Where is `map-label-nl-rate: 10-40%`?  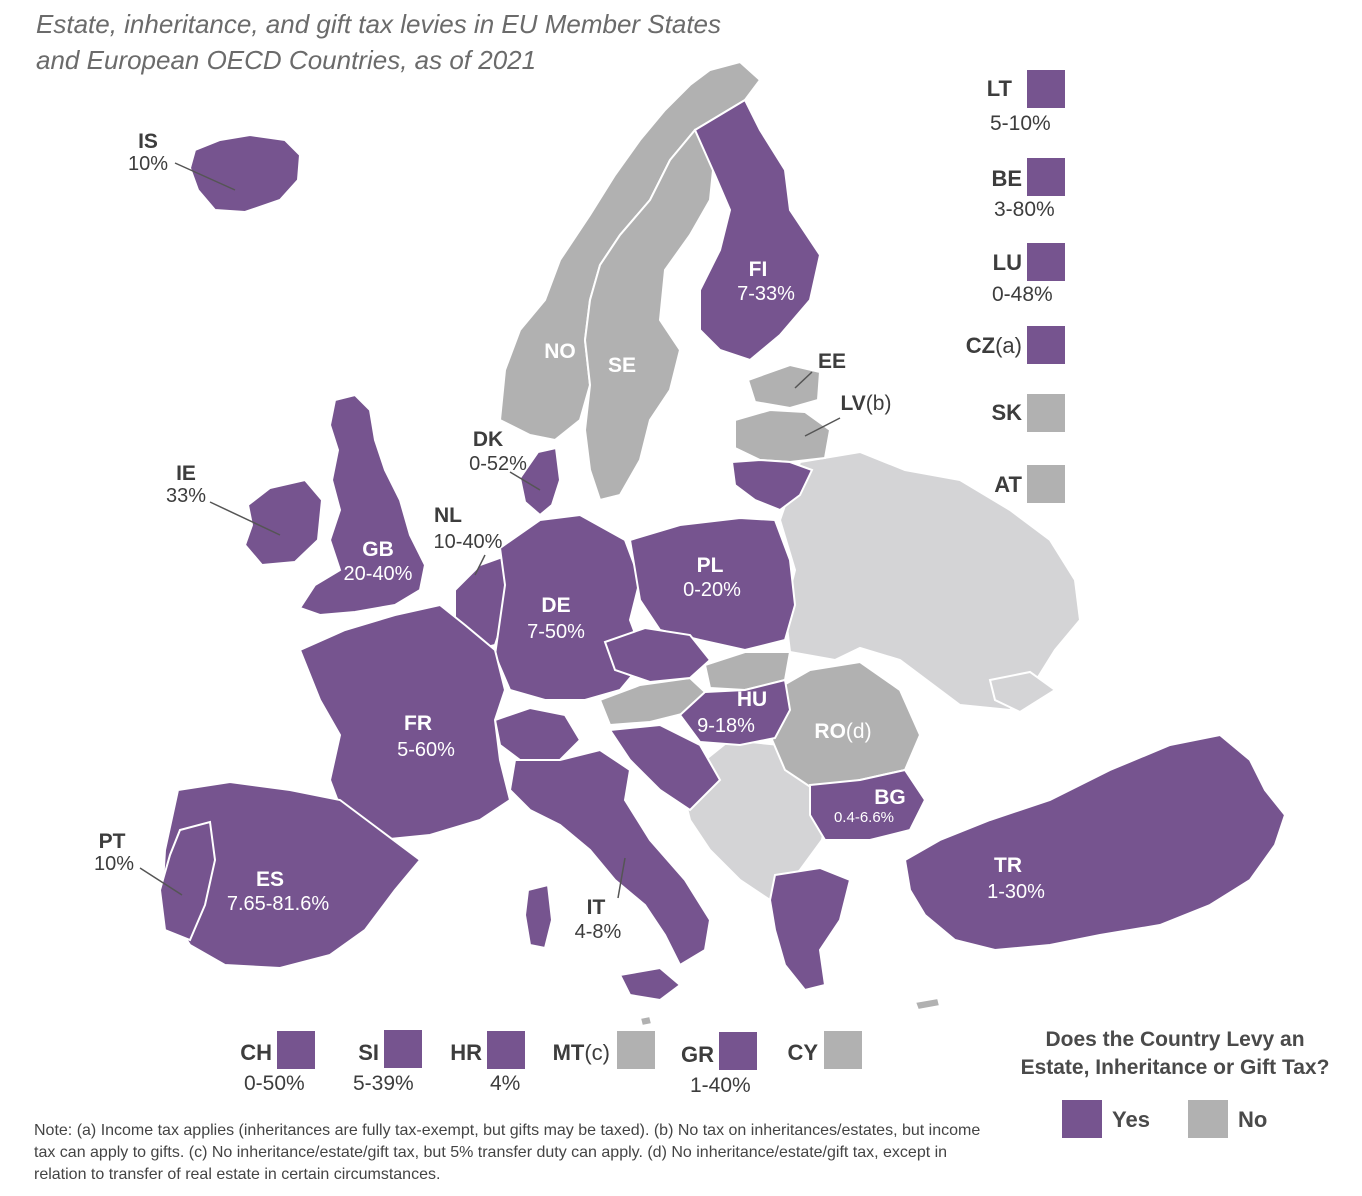
map-label-nl-rate: 10-40% is located at coordinates (468, 542).